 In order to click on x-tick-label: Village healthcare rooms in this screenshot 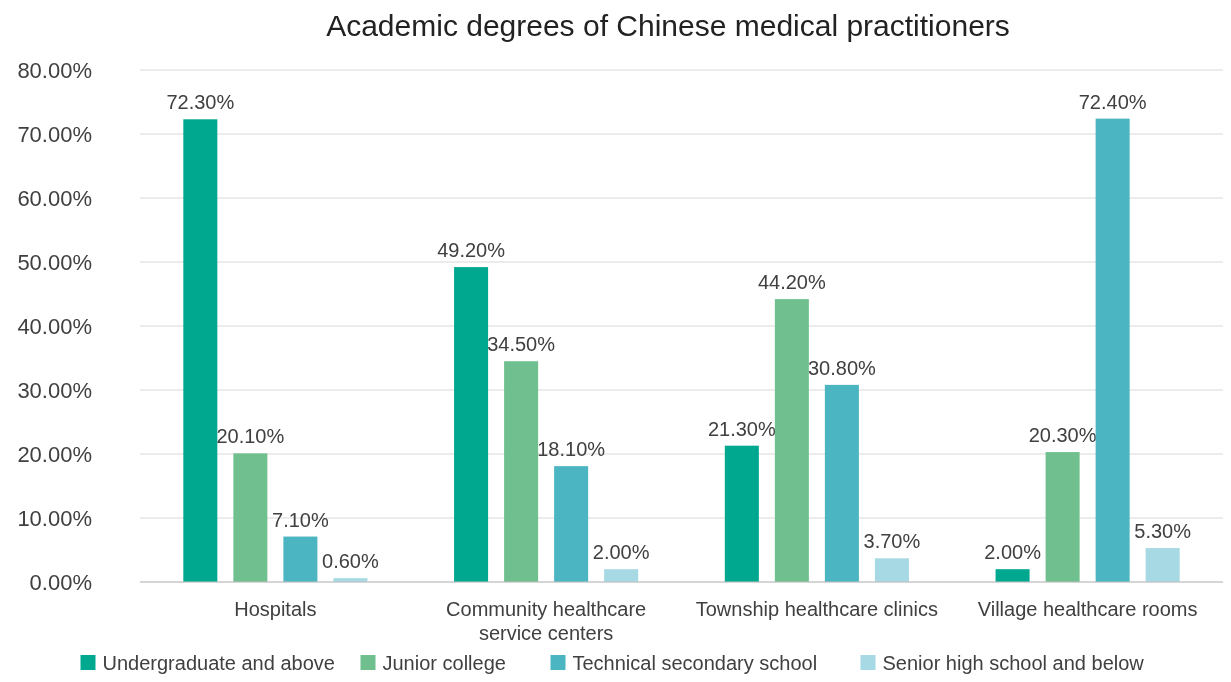, I will do `click(1087, 609)`.